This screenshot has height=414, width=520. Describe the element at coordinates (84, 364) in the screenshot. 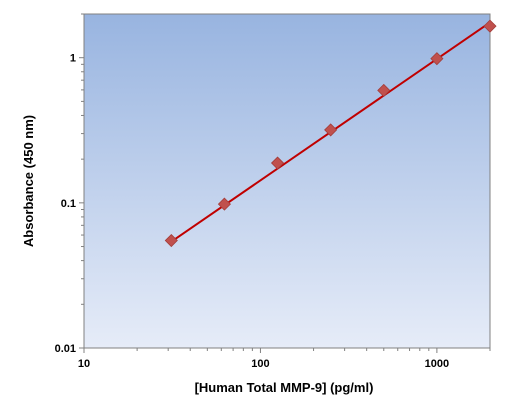

I see `x-tick-label: 10` at that location.